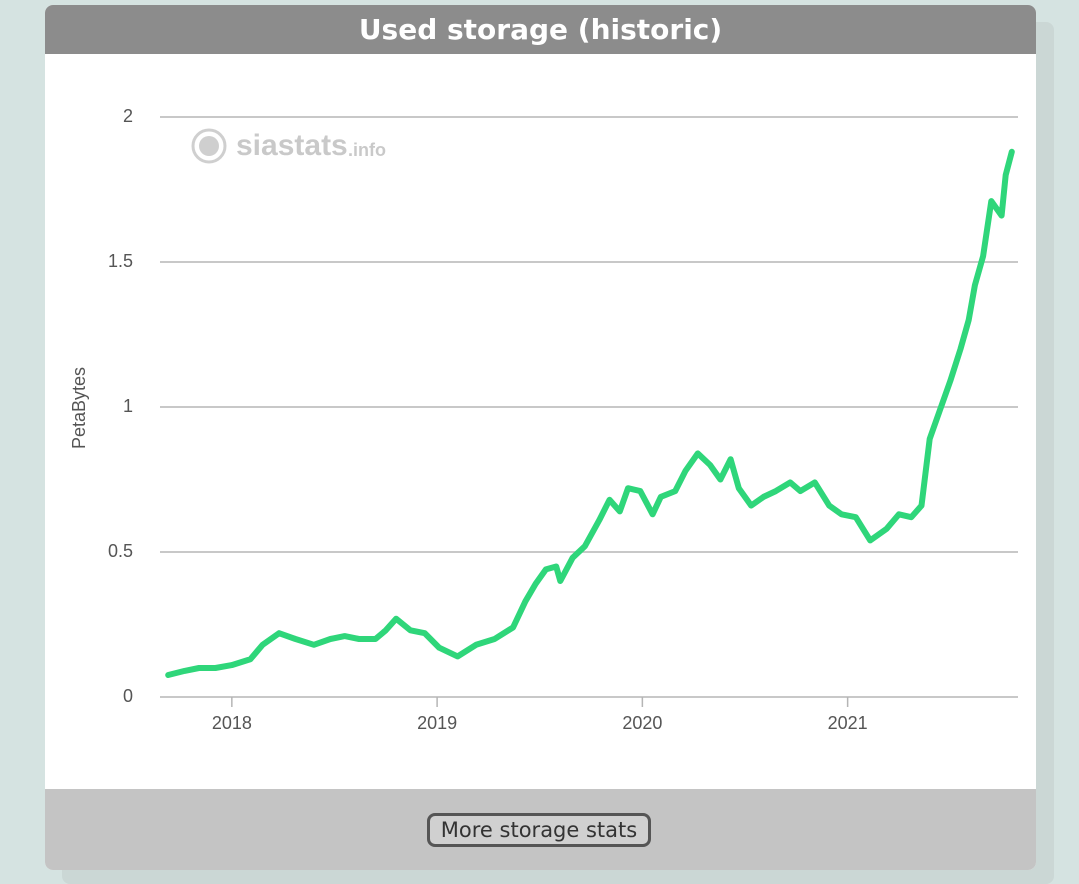 This screenshot has height=884, width=1079. What do you see at coordinates (120, 551) in the screenshot?
I see `y-tick-label: 0.5` at bounding box center [120, 551].